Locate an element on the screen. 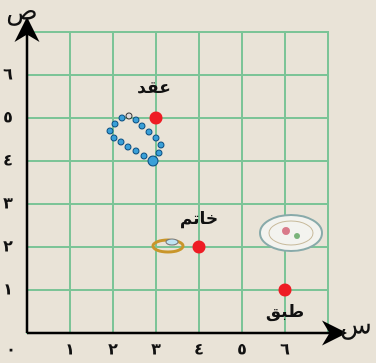  x-tick-label: ٦ is located at coordinates (285, 349).